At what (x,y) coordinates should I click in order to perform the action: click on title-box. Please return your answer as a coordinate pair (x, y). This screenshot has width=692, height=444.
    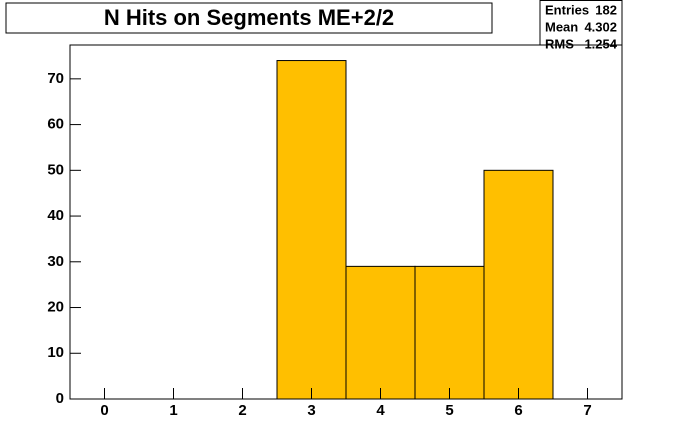
    Looking at the image, I should click on (249, 18).